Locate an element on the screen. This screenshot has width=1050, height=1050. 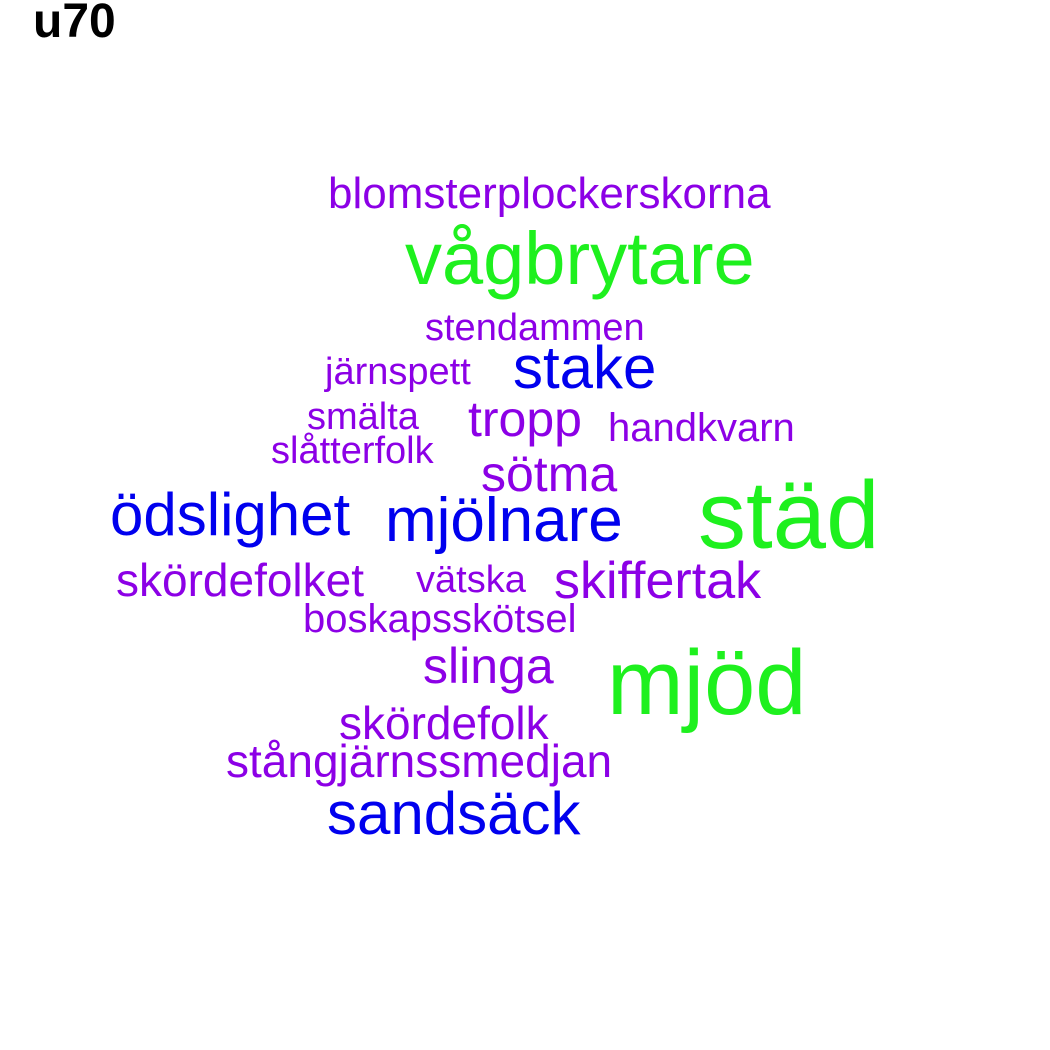
word-mjod: mjöd is located at coordinates (707, 683).